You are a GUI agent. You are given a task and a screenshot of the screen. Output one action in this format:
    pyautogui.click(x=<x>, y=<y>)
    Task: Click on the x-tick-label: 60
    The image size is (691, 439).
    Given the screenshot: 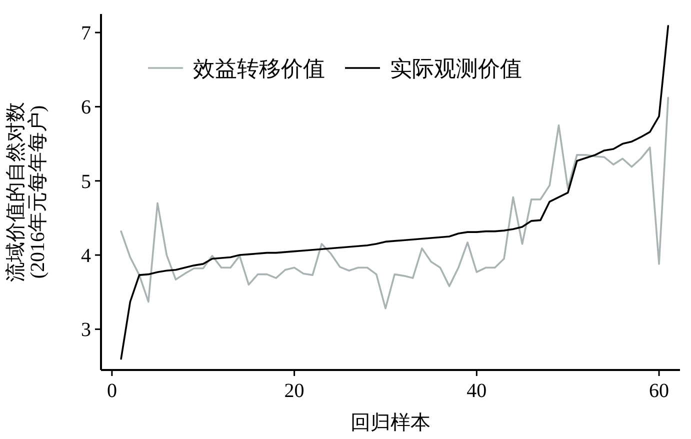 What is the action you would take?
    pyautogui.click(x=659, y=391)
    